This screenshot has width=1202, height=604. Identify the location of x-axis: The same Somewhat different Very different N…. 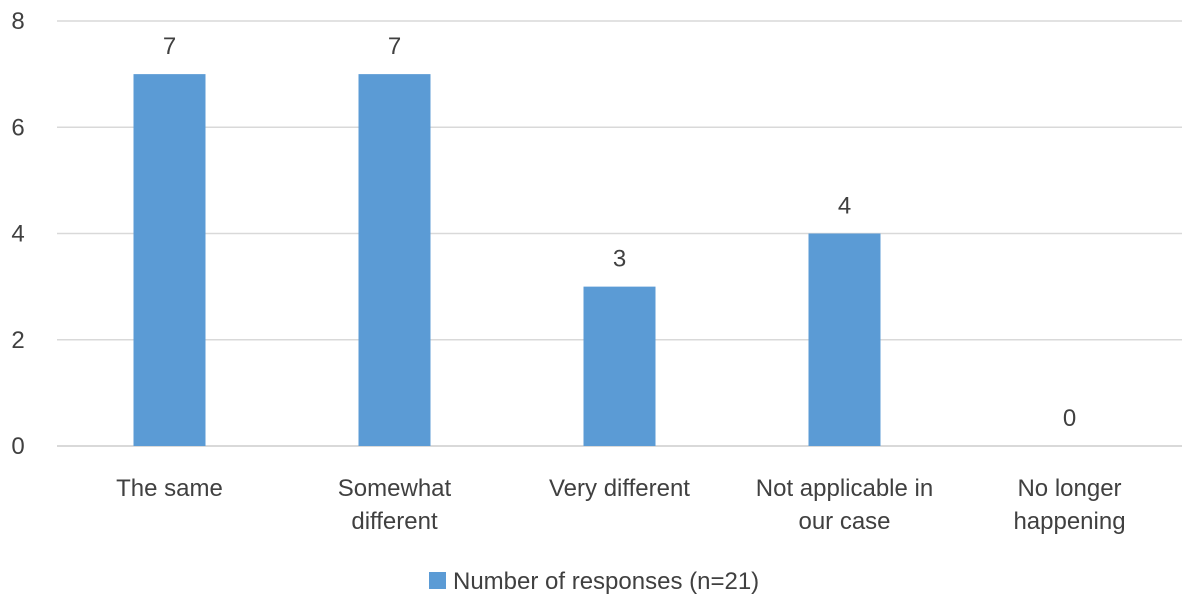
(620, 505).